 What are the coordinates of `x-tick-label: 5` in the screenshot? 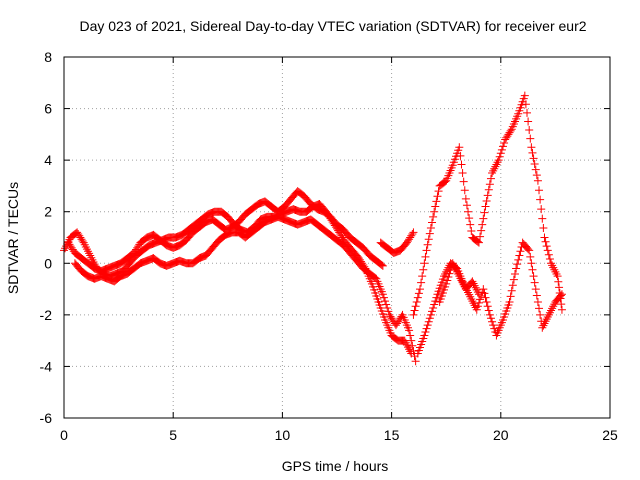 It's located at (173, 435).